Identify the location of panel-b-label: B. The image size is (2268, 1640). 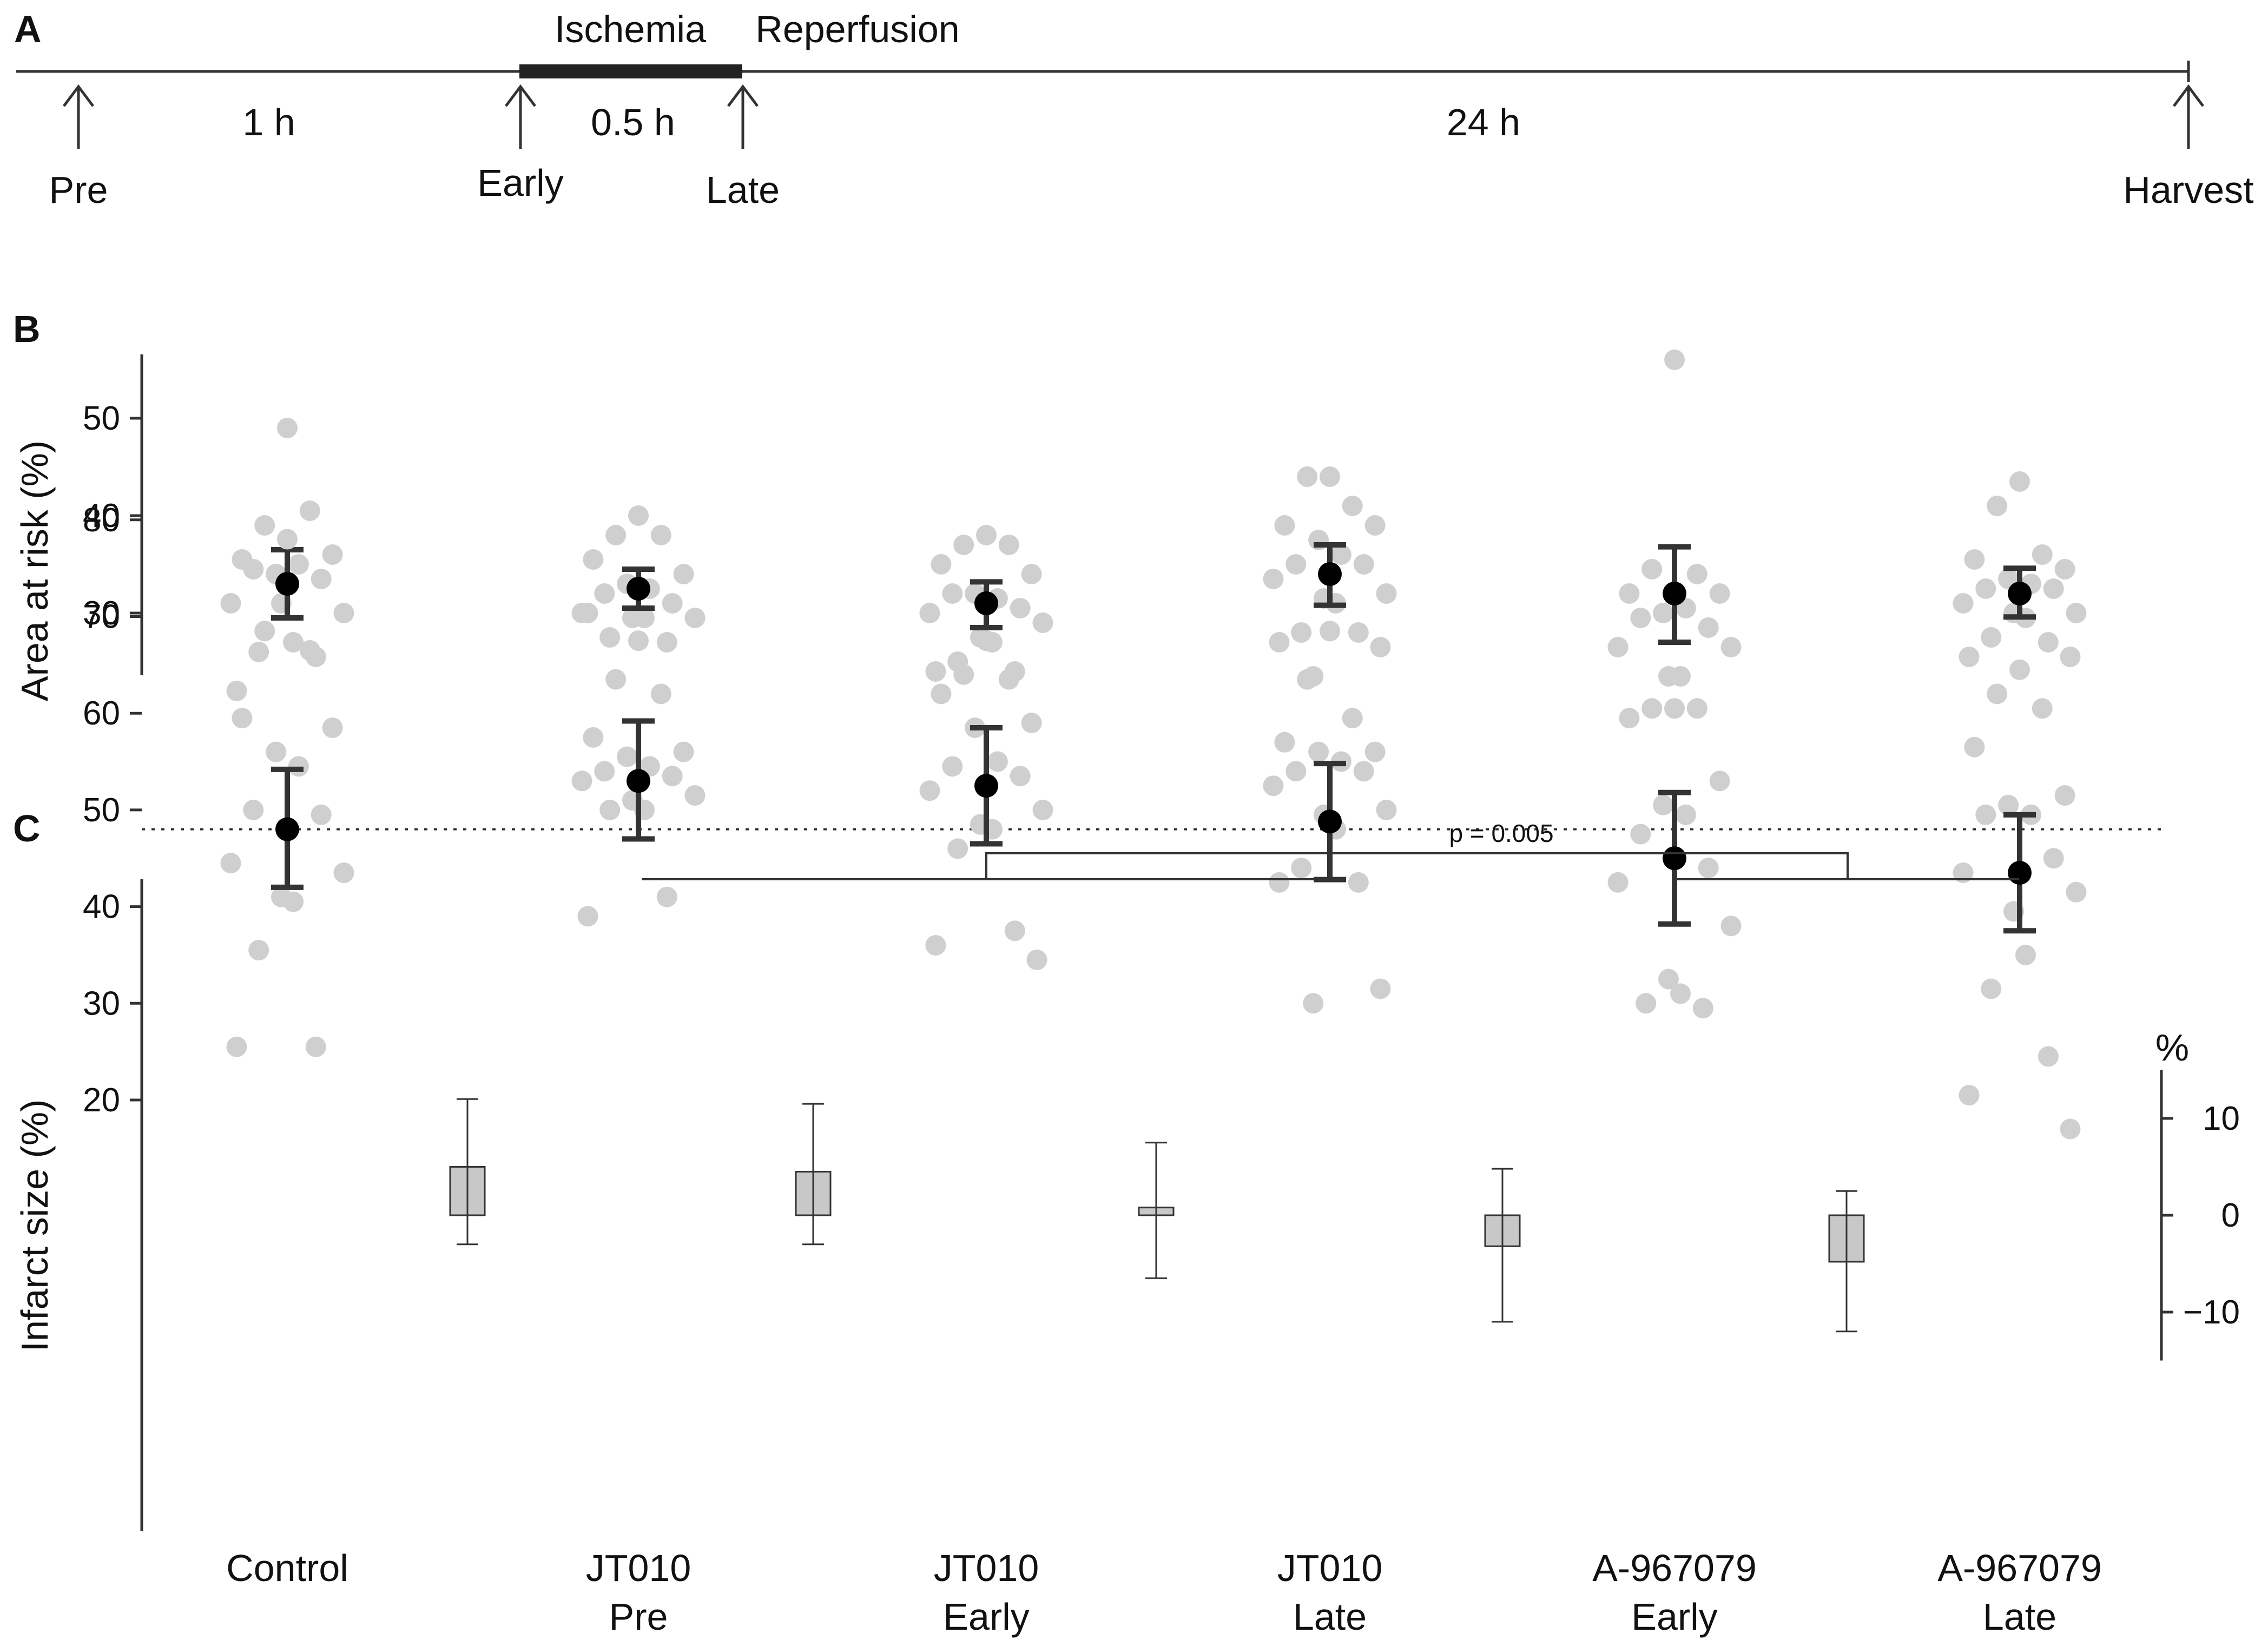
(27, 329).